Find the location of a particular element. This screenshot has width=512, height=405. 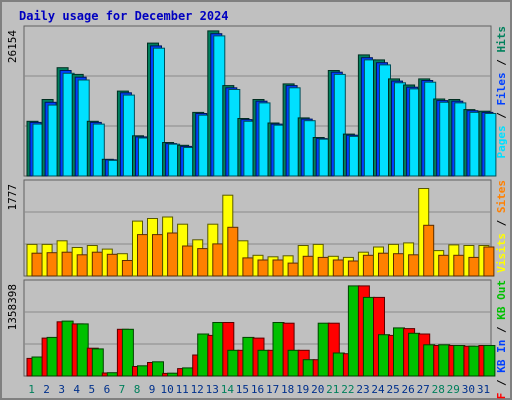

day-label: 28 is located at coordinates (438, 389).